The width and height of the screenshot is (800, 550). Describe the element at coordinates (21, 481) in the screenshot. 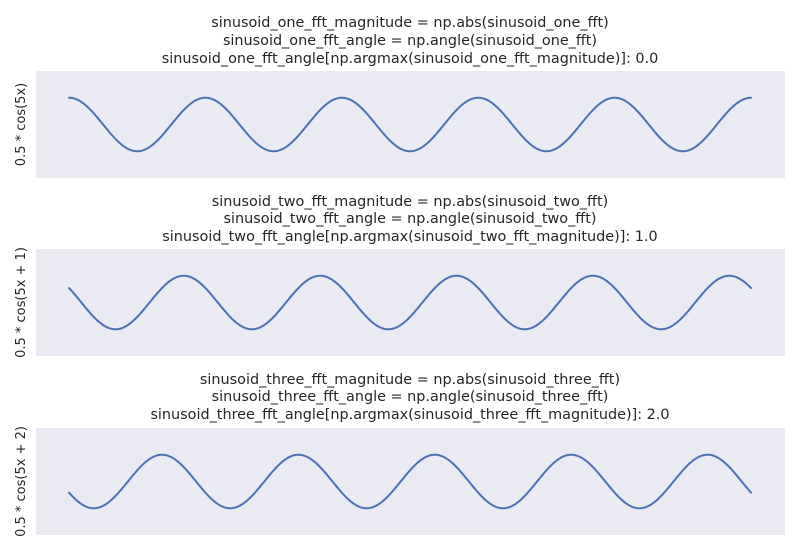

I see `y-axis-label: 0.5 * cos(5x + 2)` at that location.